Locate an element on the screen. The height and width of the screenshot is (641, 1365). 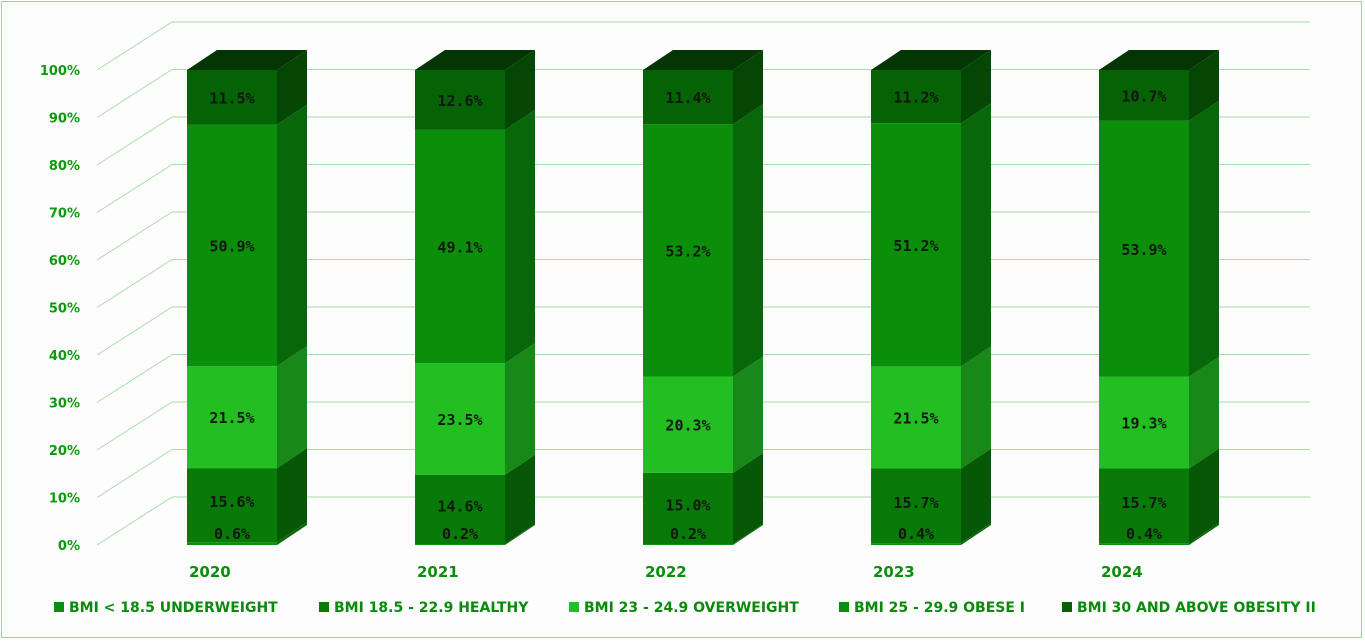
category-label: 2022 is located at coordinates (666, 572).